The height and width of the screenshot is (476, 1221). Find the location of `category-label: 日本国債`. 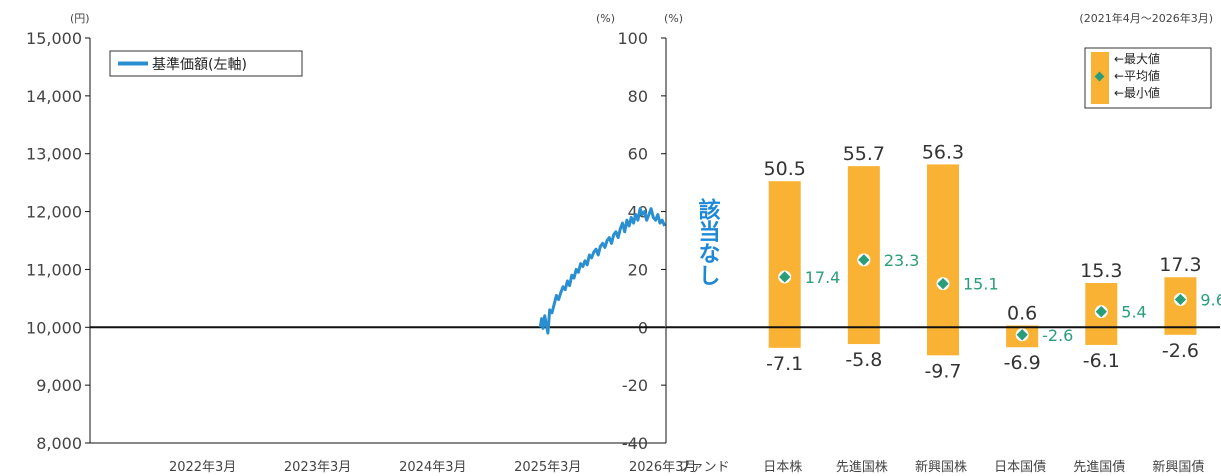

category-label: 日本国債 is located at coordinates (1020, 467).